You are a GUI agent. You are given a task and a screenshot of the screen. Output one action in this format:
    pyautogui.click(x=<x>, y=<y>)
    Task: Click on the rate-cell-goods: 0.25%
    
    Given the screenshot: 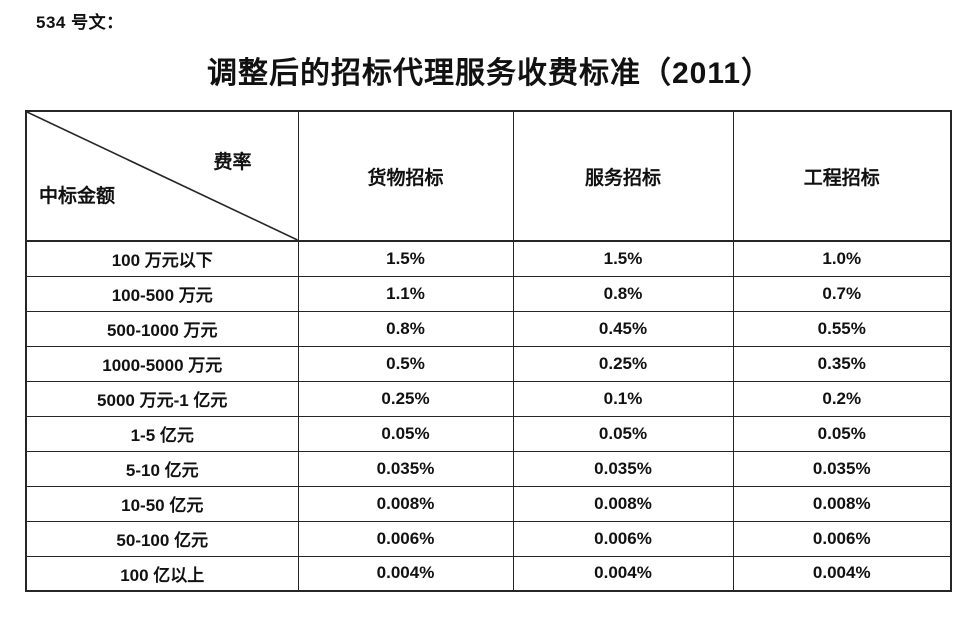 What is the action you would take?
    pyautogui.click(x=405, y=398)
    